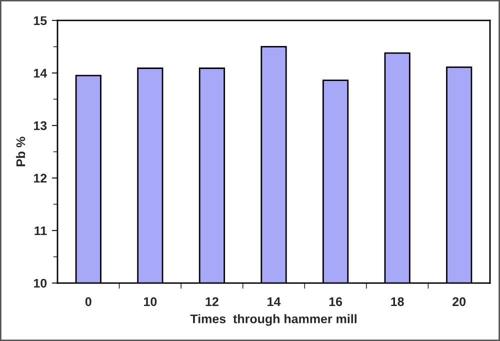 This screenshot has width=500, height=341. Describe the element at coordinates (40, 283) in the screenshot. I see `y-tick-label: 10` at that location.